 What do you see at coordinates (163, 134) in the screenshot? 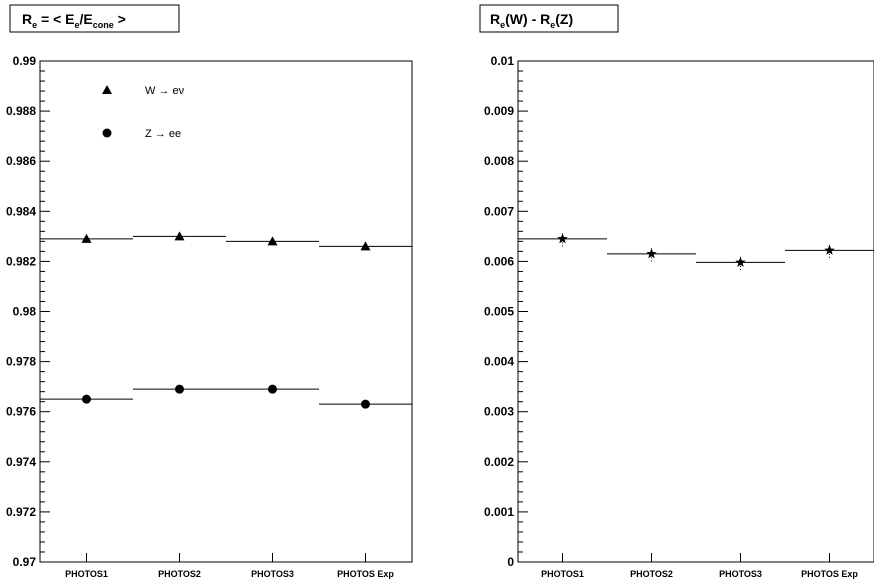
I see `left-legend-label: Z → ee` at bounding box center [163, 134].